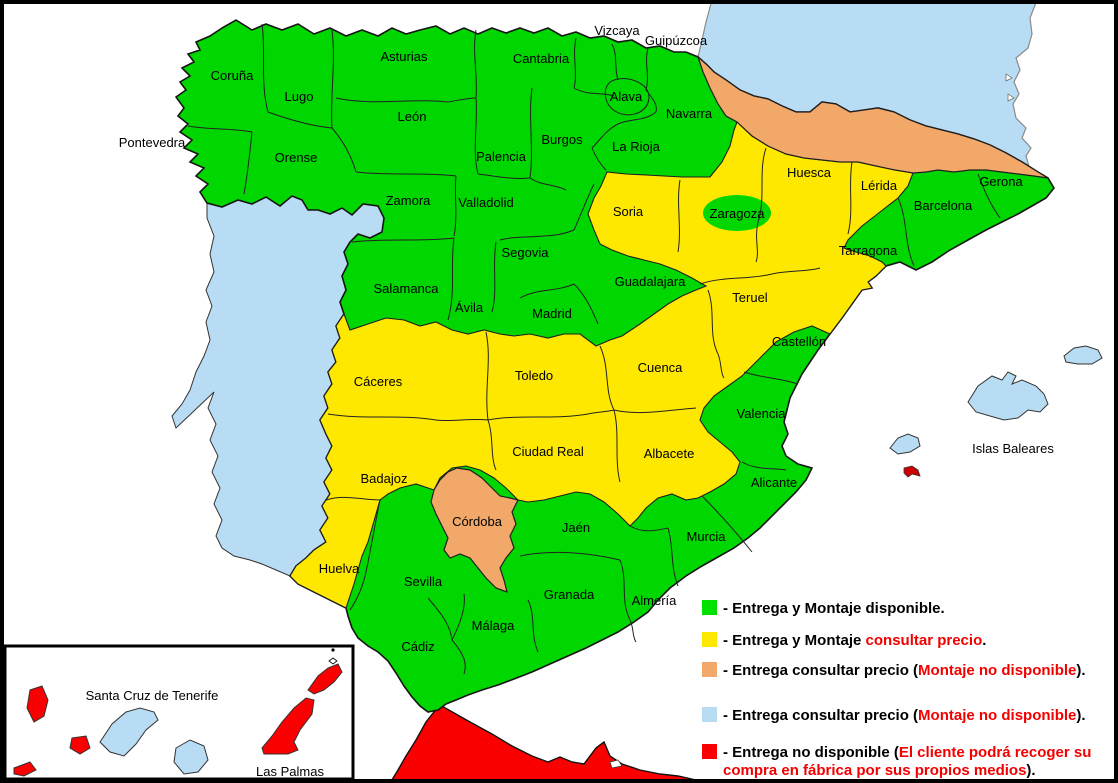 The height and width of the screenshot is (783, 1118). Describe the element at coordinates (477, 521) in the screenshot. I see `label-cordoba: Córdoba` at that location.